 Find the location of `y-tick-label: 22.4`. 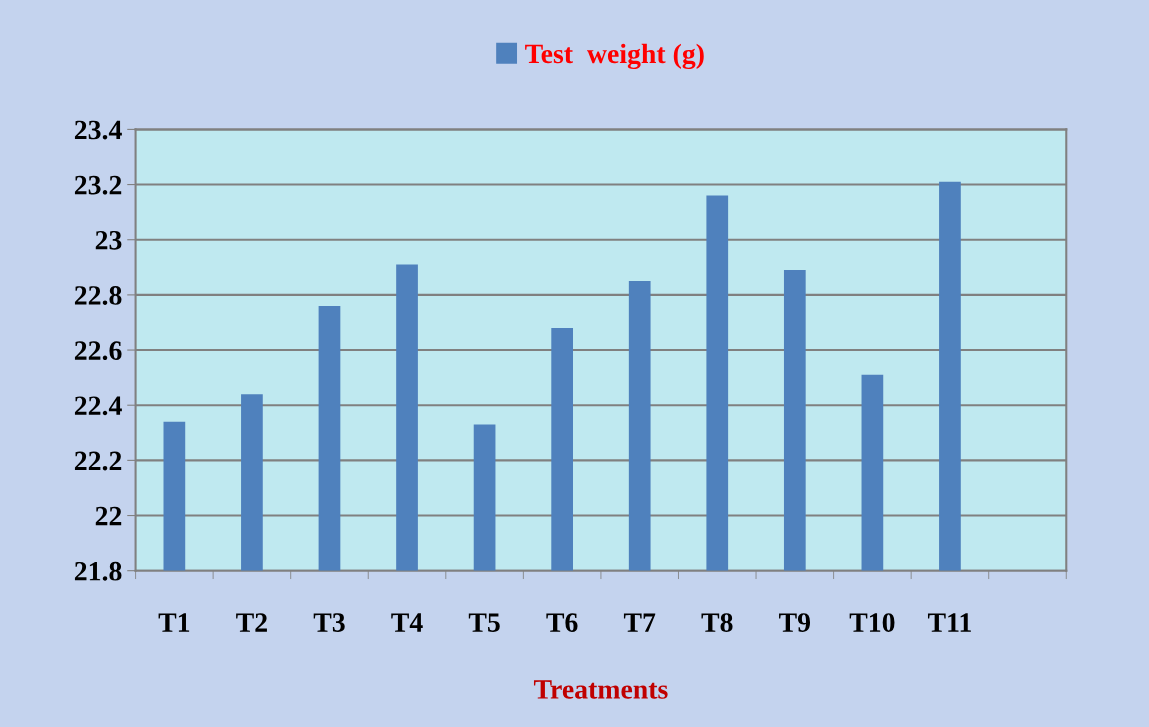

y-tick-label: 22.4 is located at coordinates (98, 406).